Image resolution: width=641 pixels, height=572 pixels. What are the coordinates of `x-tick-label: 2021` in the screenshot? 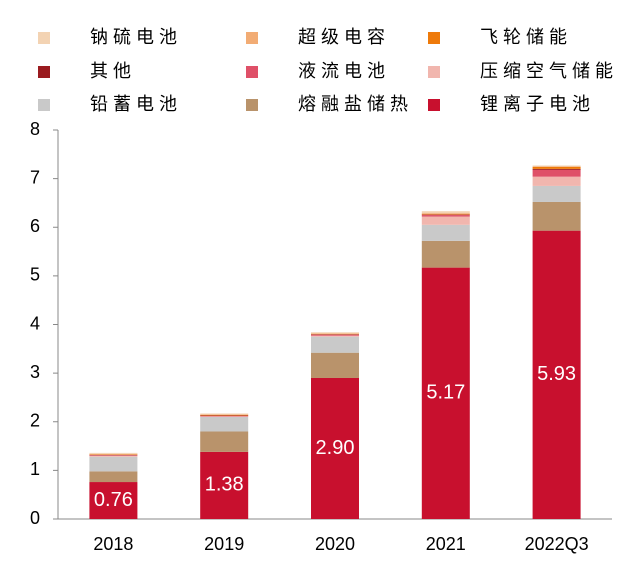 It's located at (446, 544).